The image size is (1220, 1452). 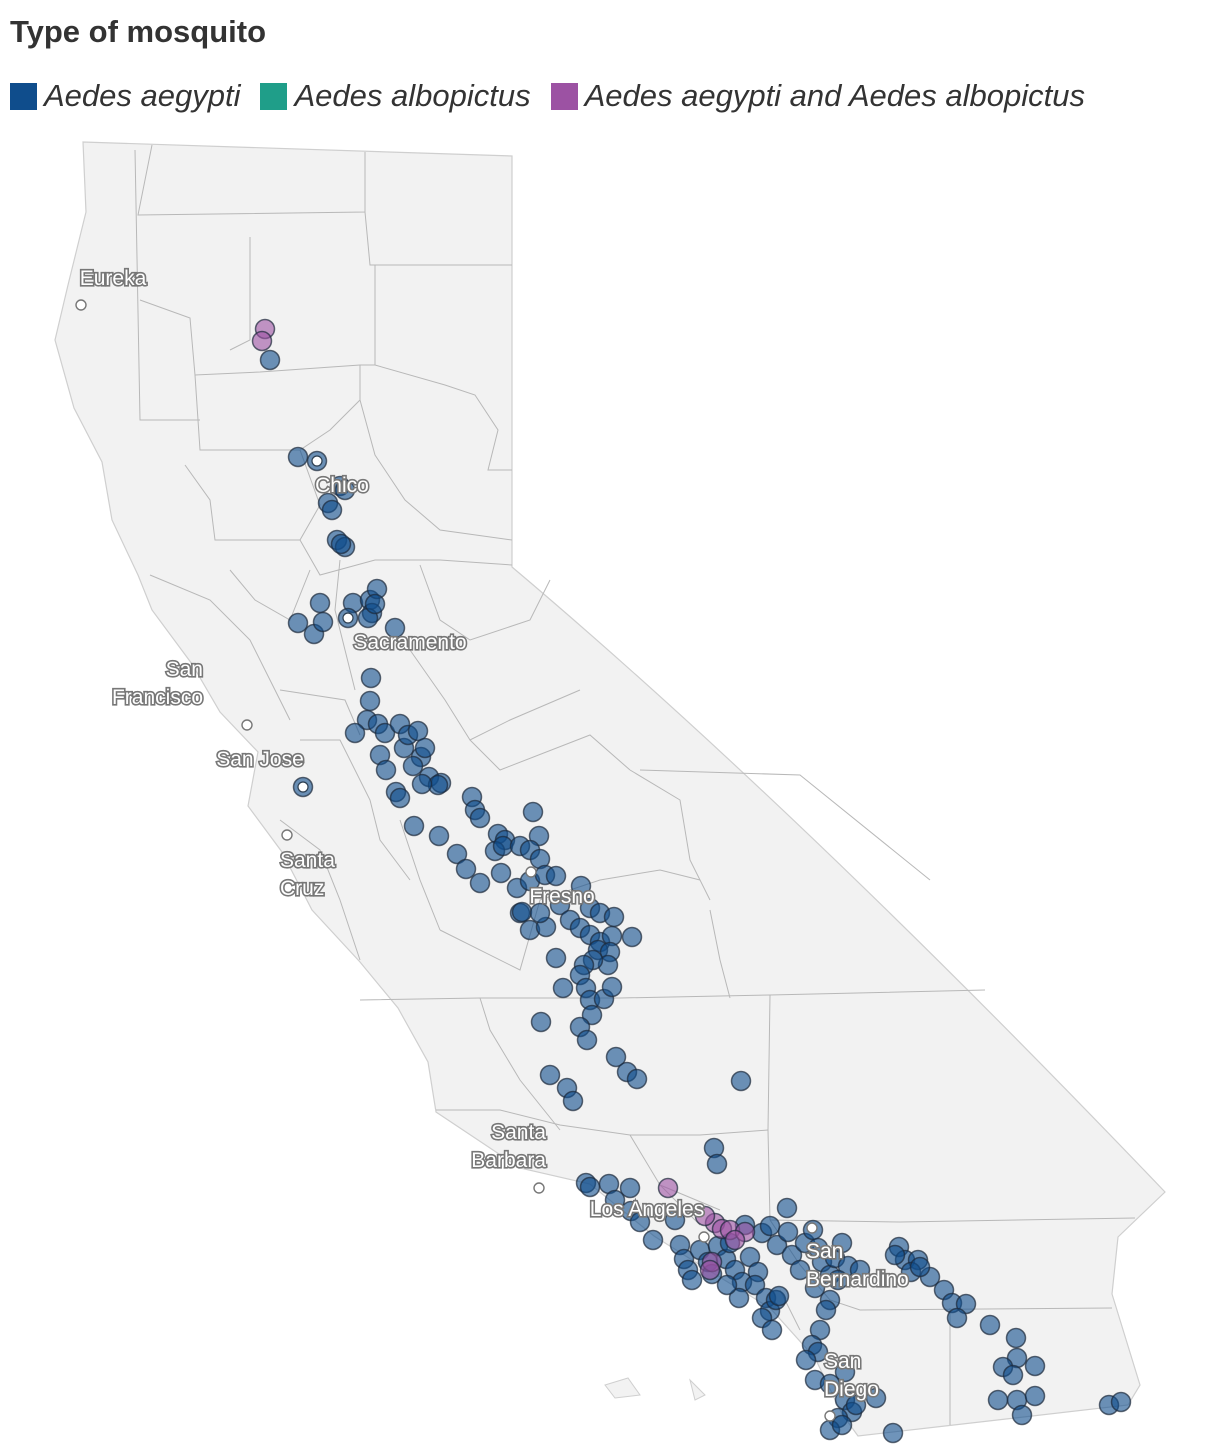 I want to click on legend-item-albopictus: Aedes albopictus, so click(x=395, y=96).